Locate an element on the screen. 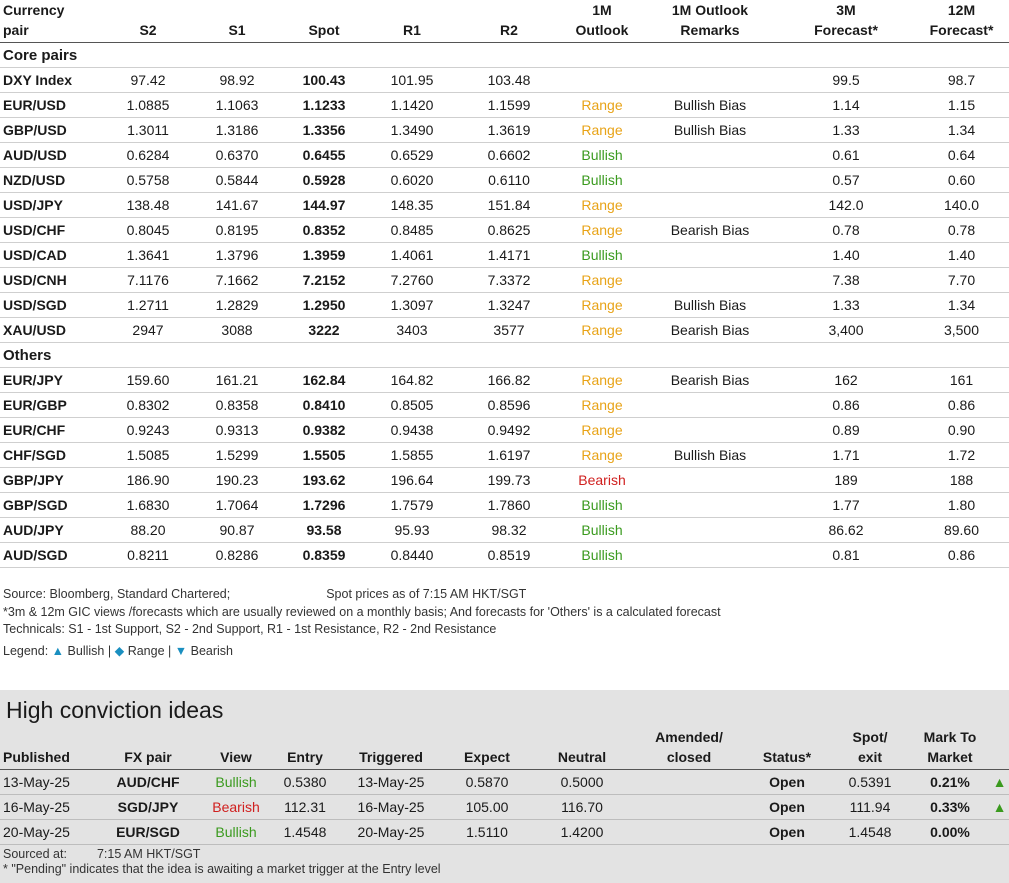 The width and height of the screenshot is (1009, 883). outlook-cell is located at coordinates (602, 80).